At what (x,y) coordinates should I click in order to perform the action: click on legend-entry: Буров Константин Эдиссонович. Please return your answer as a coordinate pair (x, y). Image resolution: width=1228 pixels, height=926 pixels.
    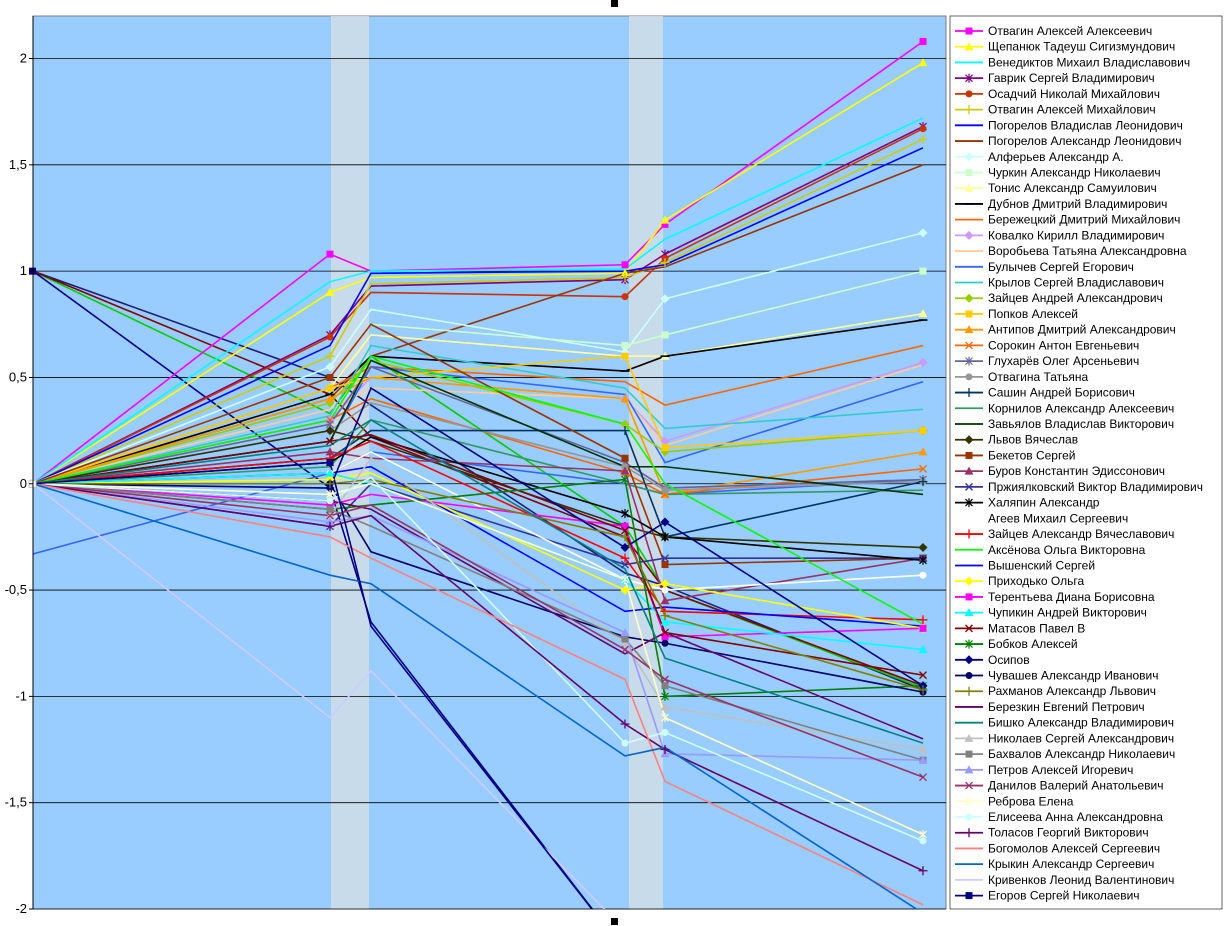
    Looking at the image, I should click on (1060, 471).